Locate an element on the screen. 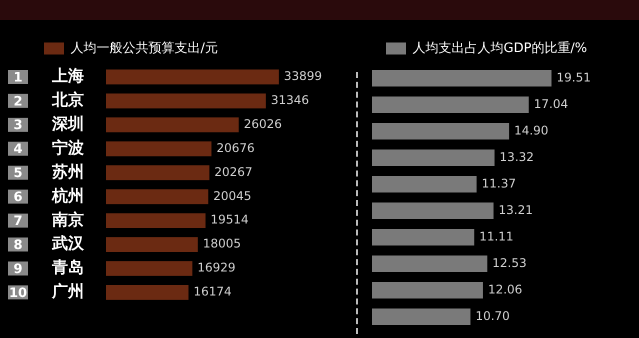 The height and width of the screenshot is (338, 639). text: 5 is located at coordinates (18, 174).